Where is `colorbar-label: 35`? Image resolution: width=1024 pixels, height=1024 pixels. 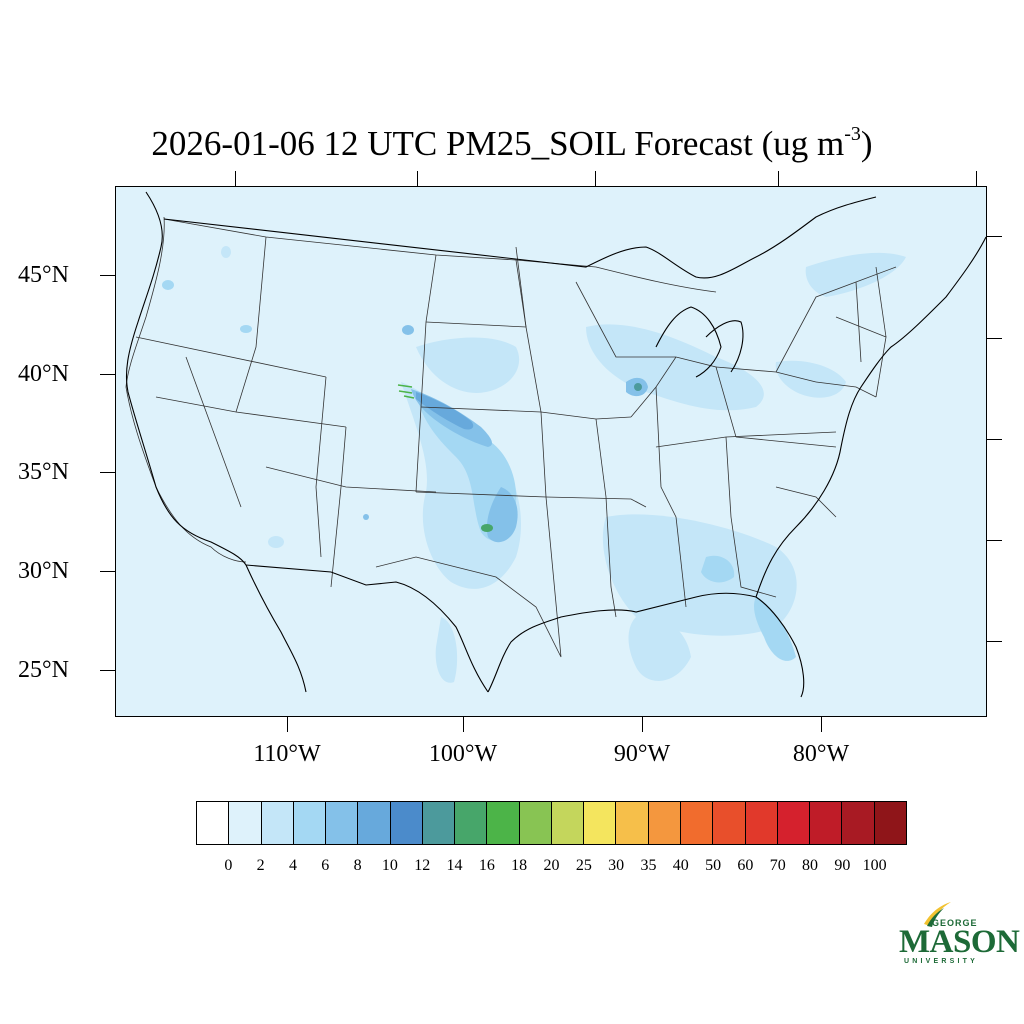
colorbar-label: 35 is located at coordinates (648, 865).